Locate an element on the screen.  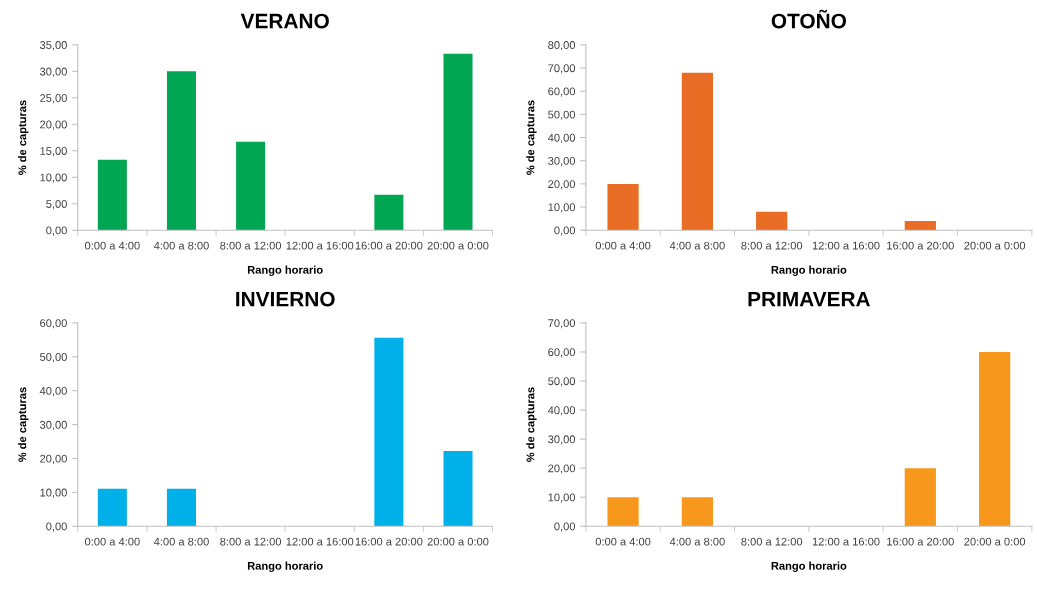
y-tick-label: 5,00 is located at coordinates (56, 205).